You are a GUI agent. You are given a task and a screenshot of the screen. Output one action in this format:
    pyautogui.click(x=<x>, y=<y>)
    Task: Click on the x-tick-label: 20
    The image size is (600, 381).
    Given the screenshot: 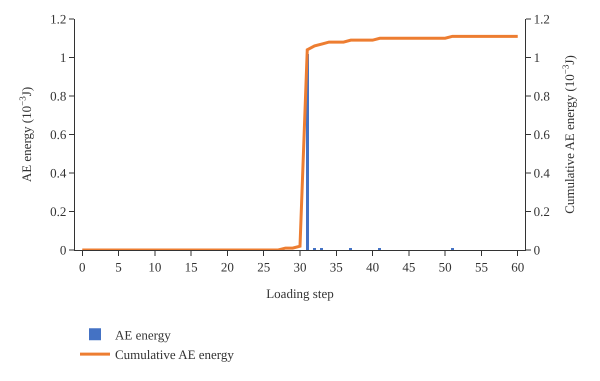 What is the action you would take?
    pyautogui.click(x=227, y=267)
    